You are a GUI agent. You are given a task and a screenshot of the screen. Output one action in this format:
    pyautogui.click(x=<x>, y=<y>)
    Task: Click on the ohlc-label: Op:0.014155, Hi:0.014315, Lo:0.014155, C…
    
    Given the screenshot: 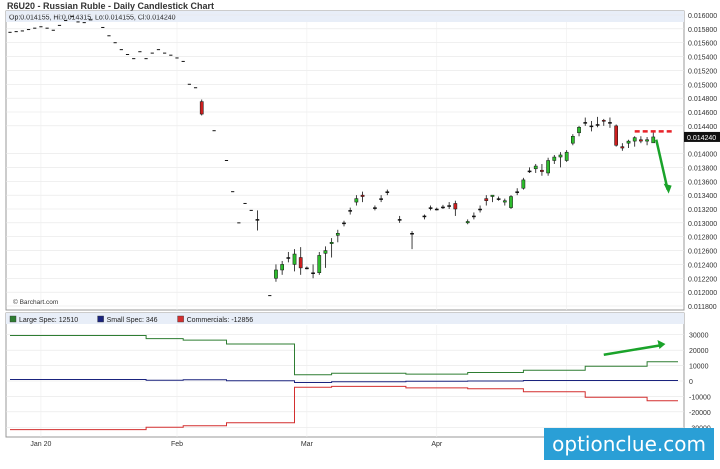 What is the action you would take?
    pyautogui.click(x=92, y=18)
    